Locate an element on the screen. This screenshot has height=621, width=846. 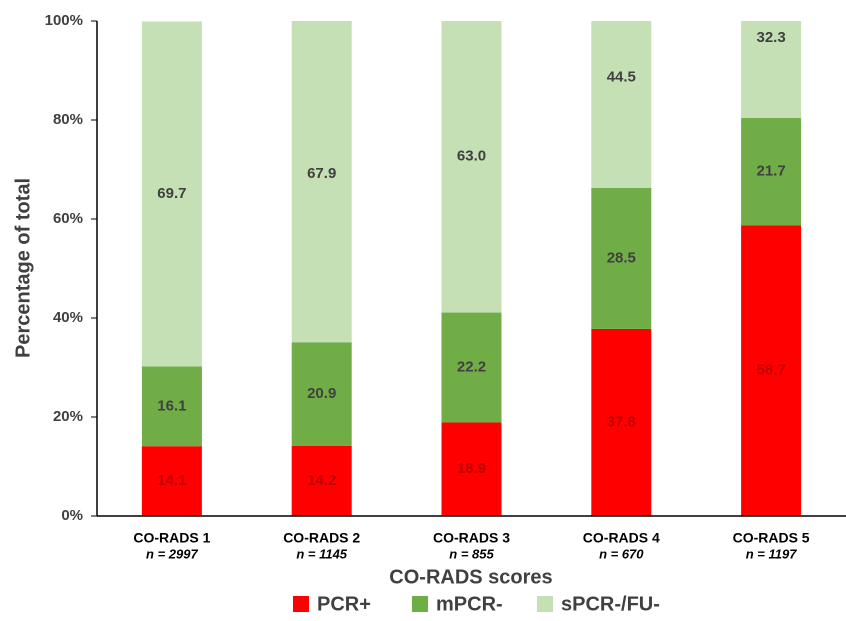
x-tick-label: CO-RADS 2 is located at coordinates (321, 538).